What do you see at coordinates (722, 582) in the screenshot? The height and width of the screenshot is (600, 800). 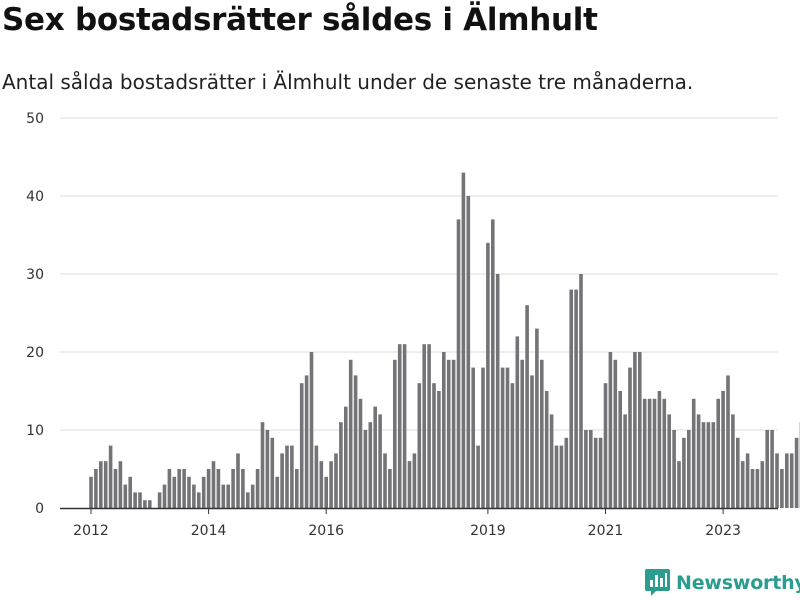 I see `newsworthy-brand: Newsworthy` at bounding box center [722, 582].